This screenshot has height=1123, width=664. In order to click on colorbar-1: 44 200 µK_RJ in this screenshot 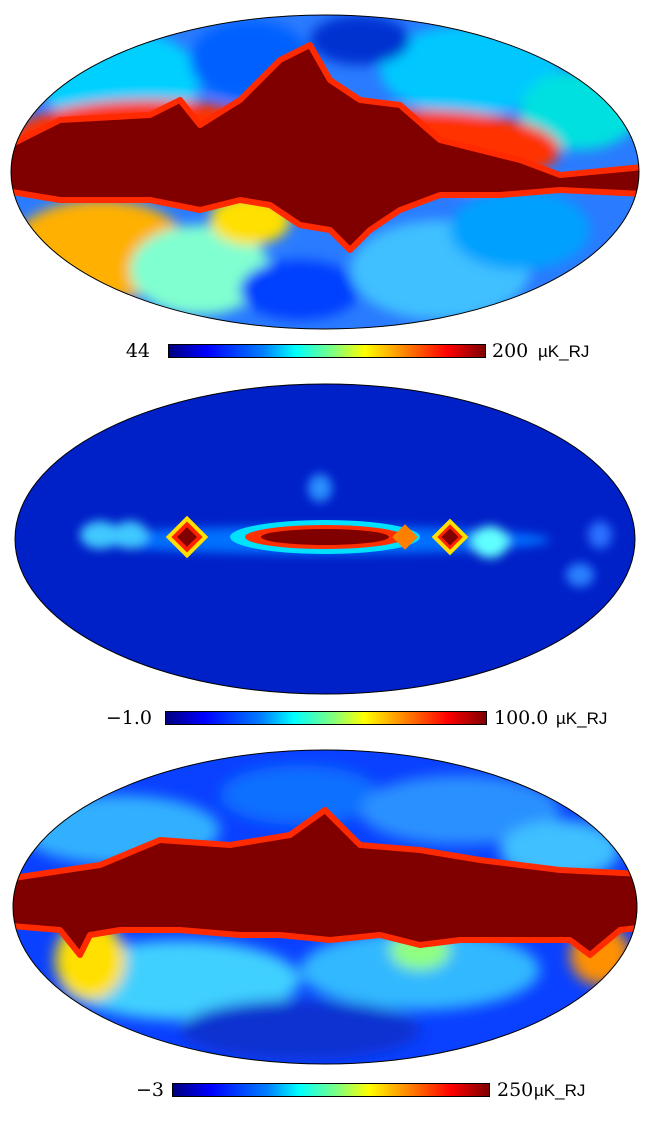, I will do `click(332, 352)`.